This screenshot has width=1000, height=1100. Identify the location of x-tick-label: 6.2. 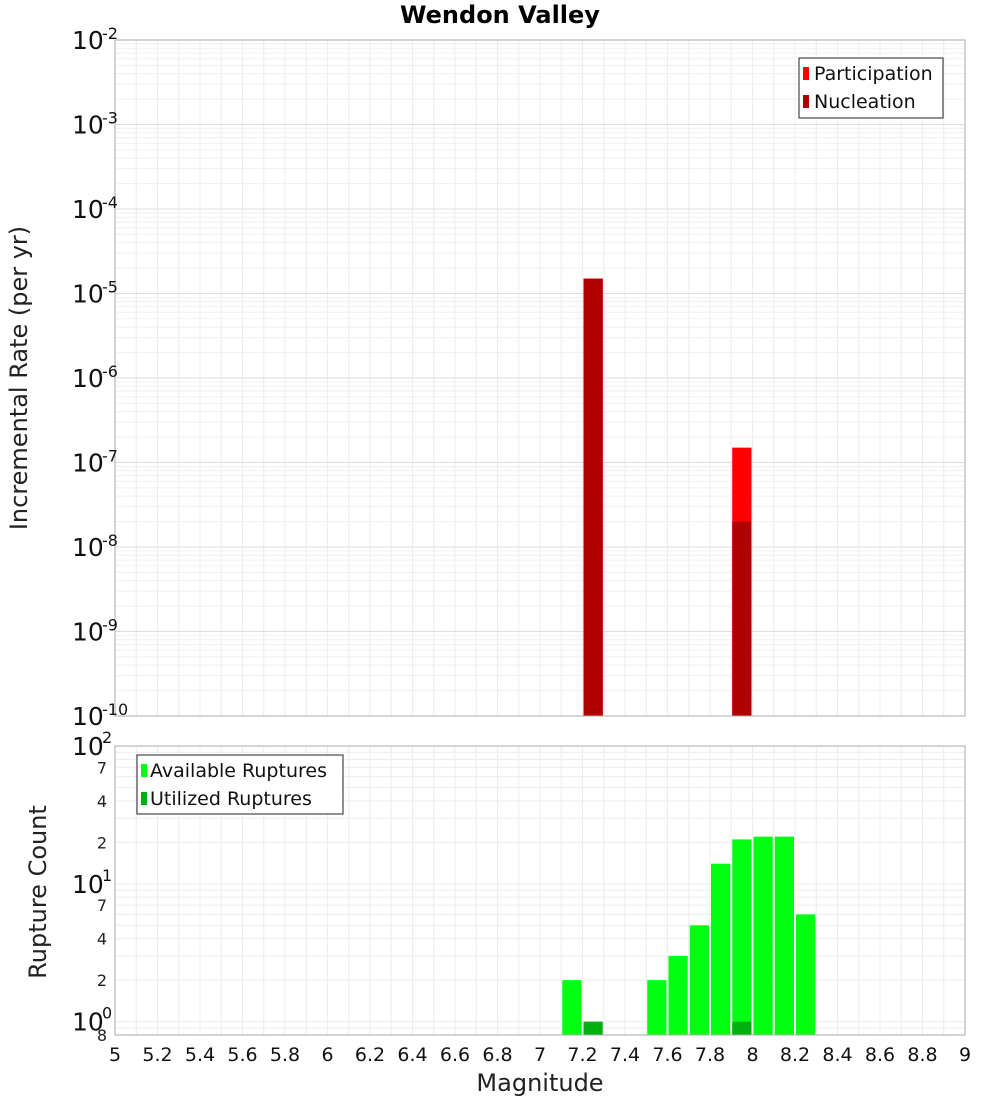
(370, 1055).